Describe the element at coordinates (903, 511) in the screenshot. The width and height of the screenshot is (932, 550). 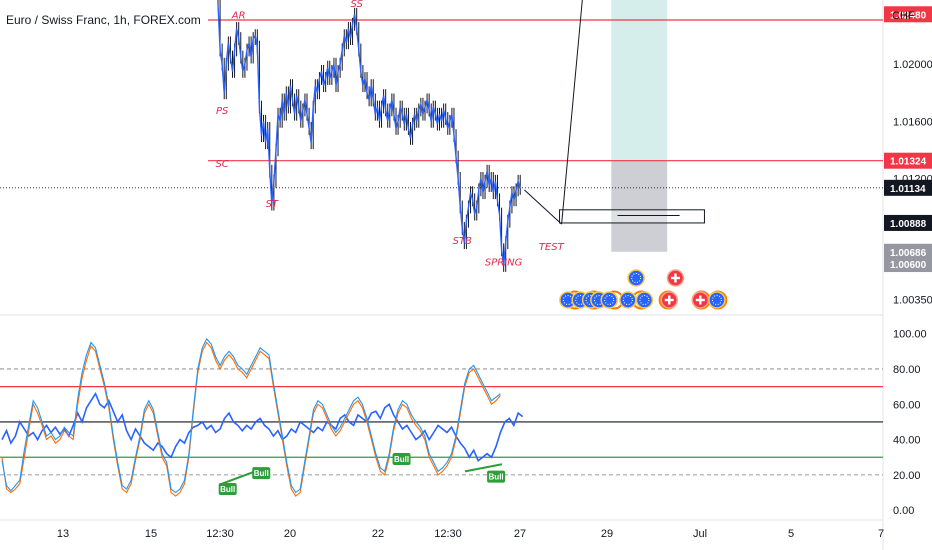
I see `indicator-tick-label: 0.00` at that location.